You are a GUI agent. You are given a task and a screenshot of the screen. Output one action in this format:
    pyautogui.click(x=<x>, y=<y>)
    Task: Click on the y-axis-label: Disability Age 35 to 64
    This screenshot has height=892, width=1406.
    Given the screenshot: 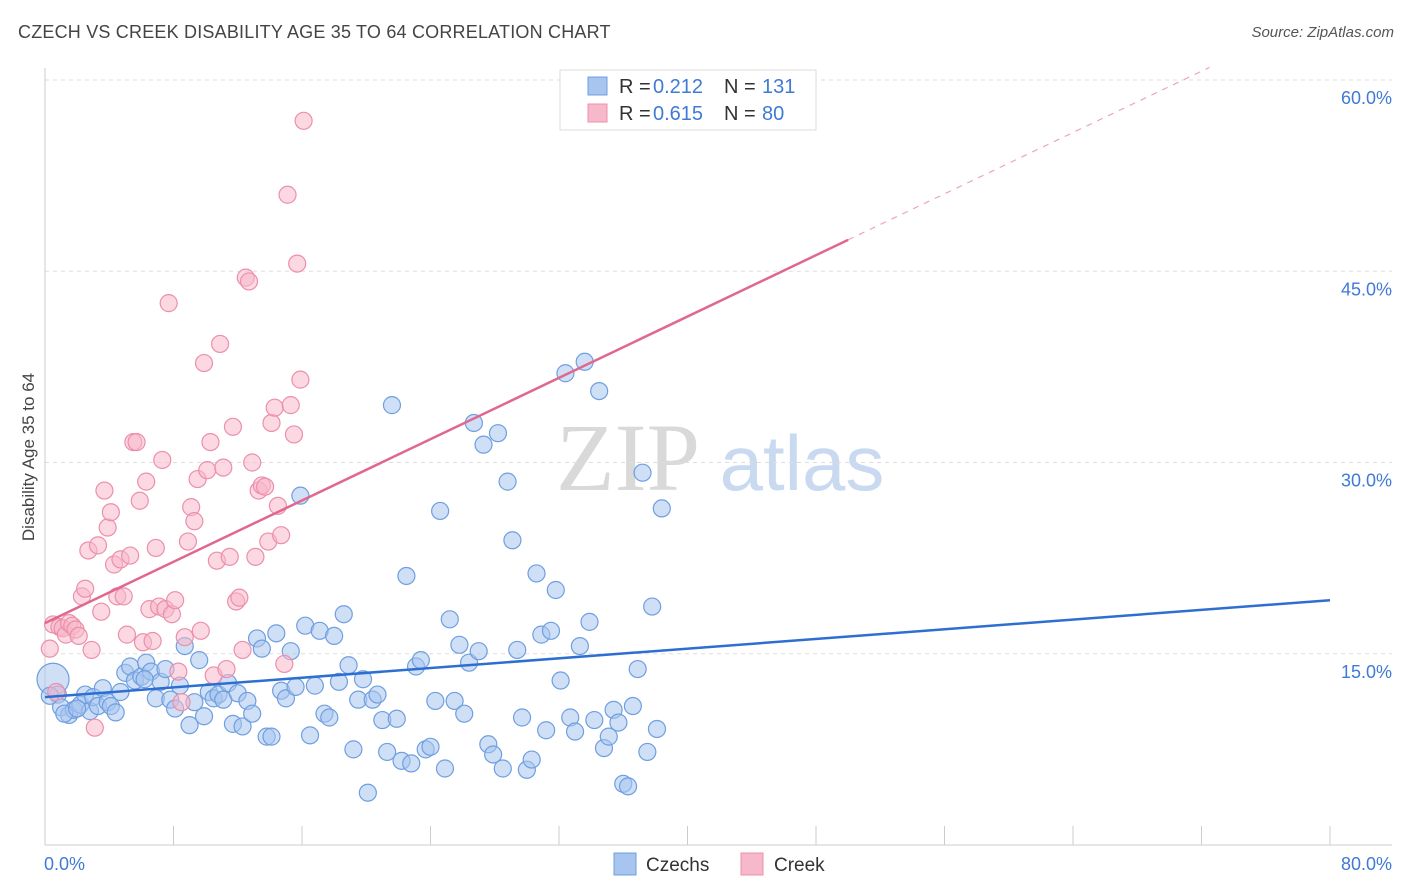 What is the action you would take?
    pyautogui.click(x=28, y=457)
    